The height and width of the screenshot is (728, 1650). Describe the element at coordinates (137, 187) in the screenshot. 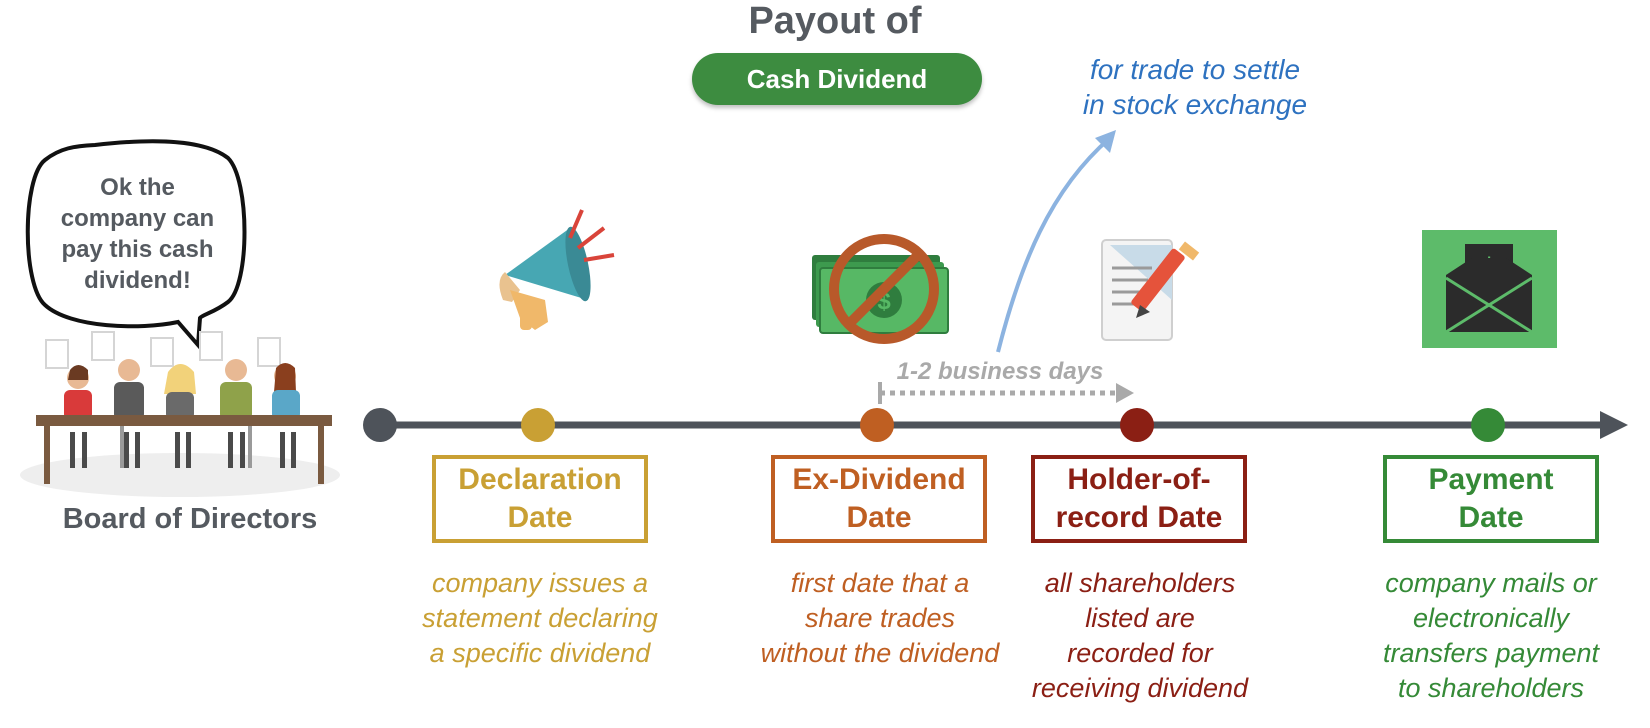

I see `speech-line: Ok the` at that location.